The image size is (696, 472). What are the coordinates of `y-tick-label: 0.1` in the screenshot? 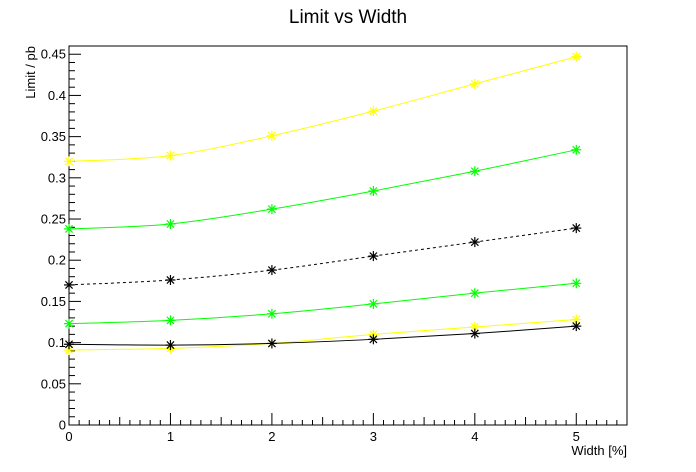 It's located at (57, 342).